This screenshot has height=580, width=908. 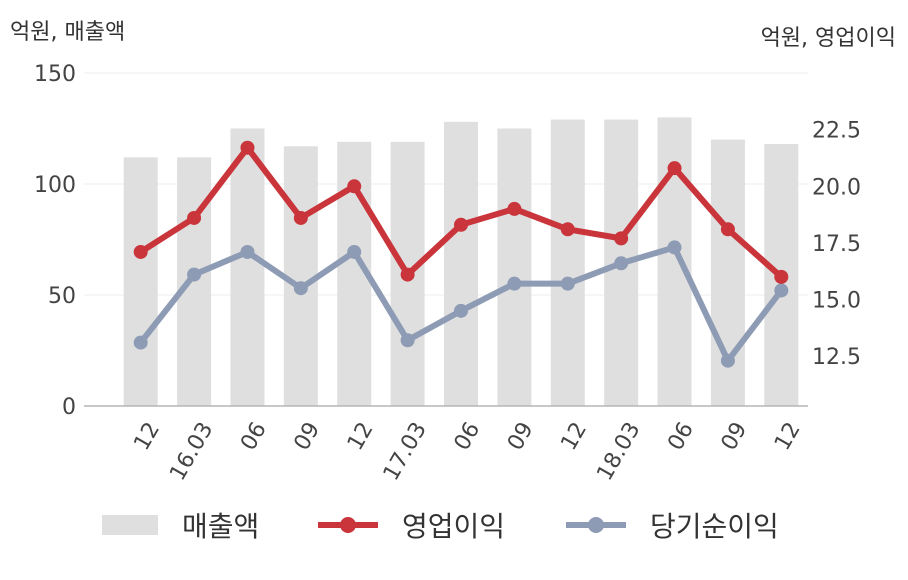 What do you see at coordinates (714, 526) in the screenshot?
I see `legend-label-net-income: 당기순이익` at bounding box center [714, 526].